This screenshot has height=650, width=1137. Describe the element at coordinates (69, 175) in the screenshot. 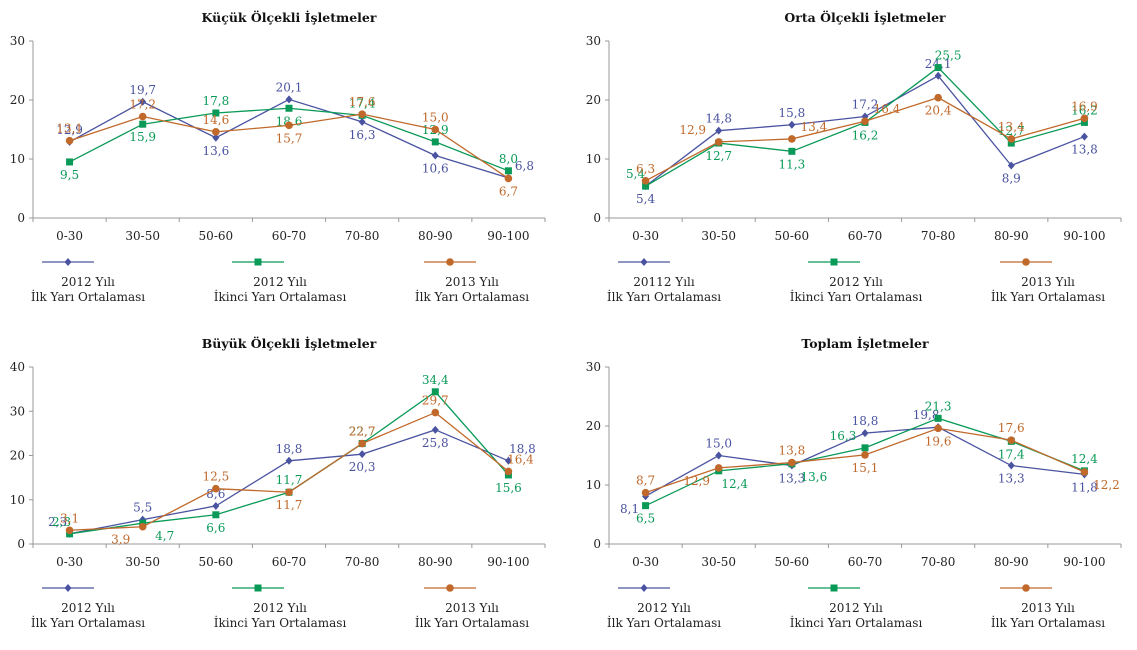

I see `data-label: 9,5` at that location.